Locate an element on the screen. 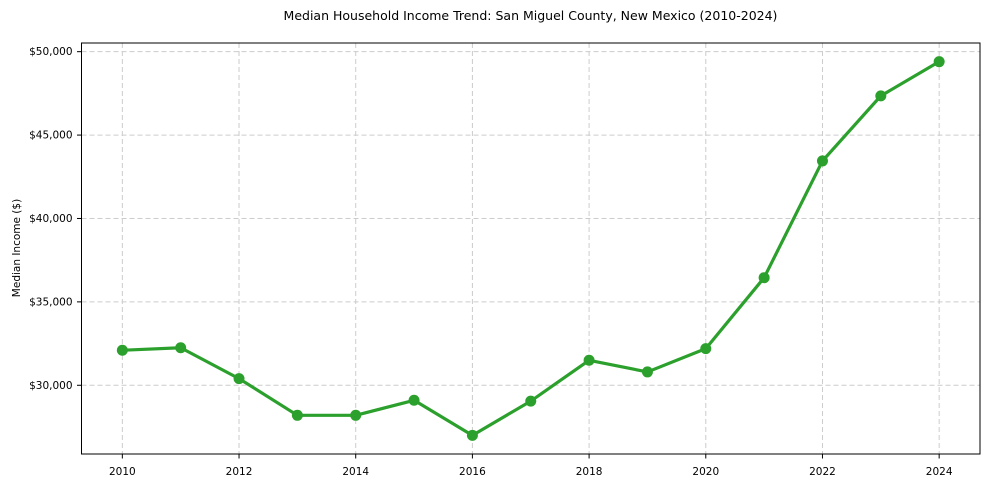  data-point-2012 is located at coordinates (239, 379).